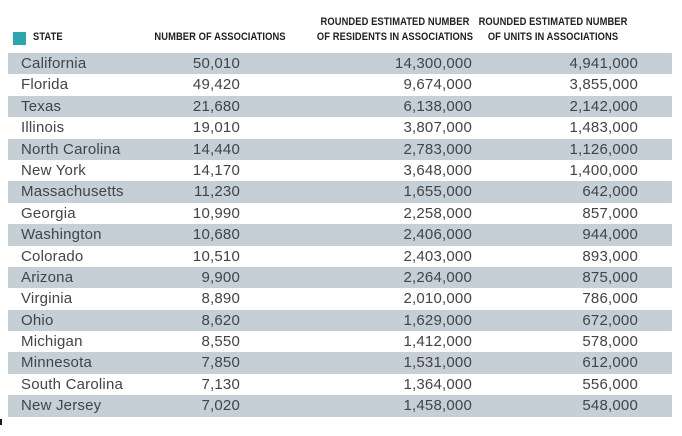  I want to click on cell-residents: 2,264,000, so click(437, 277).